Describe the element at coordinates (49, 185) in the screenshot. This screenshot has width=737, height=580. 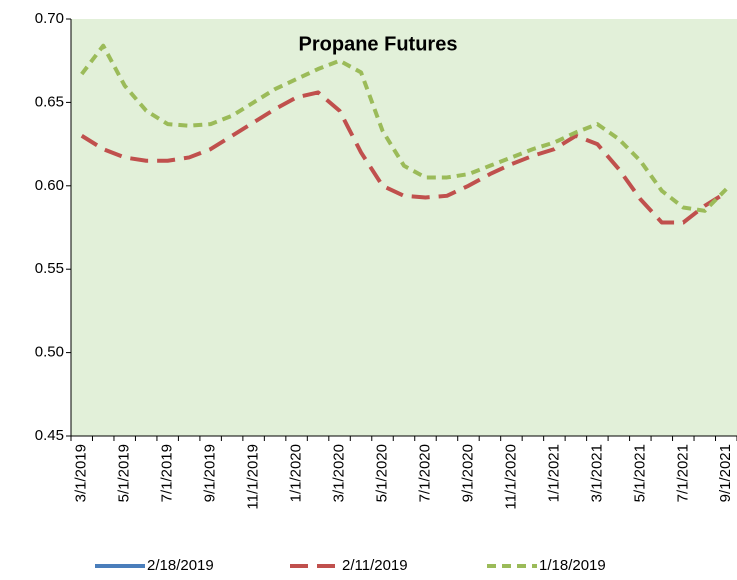
I see `y-tick-label: 0.60` at that location.